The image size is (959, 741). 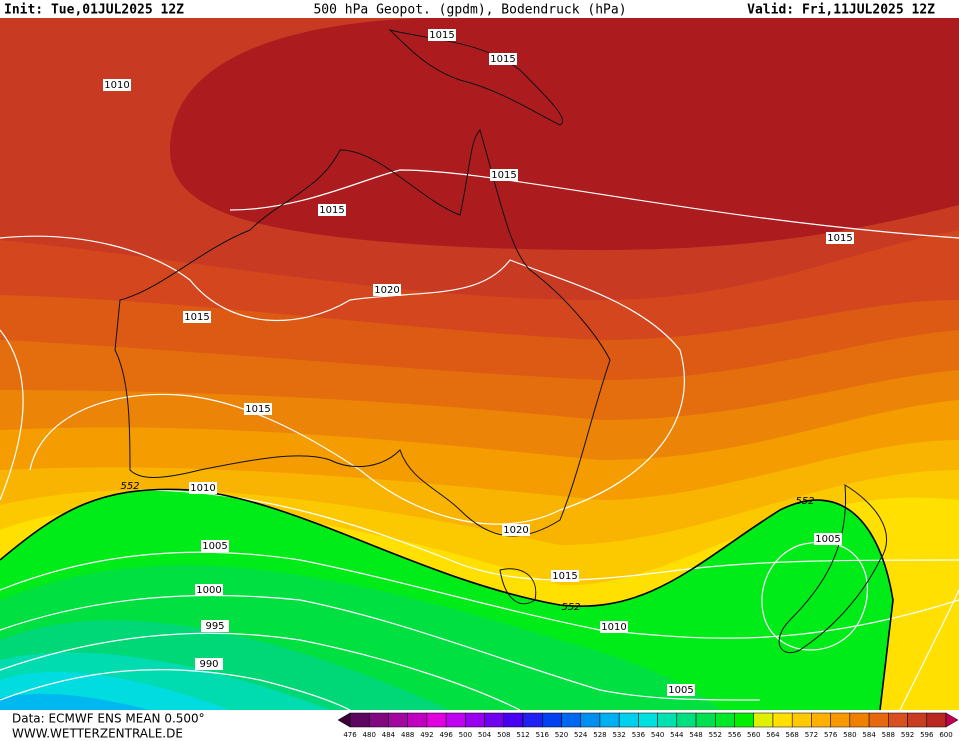 I want to click on colorbar-arrow, so click(x=952, y=720).